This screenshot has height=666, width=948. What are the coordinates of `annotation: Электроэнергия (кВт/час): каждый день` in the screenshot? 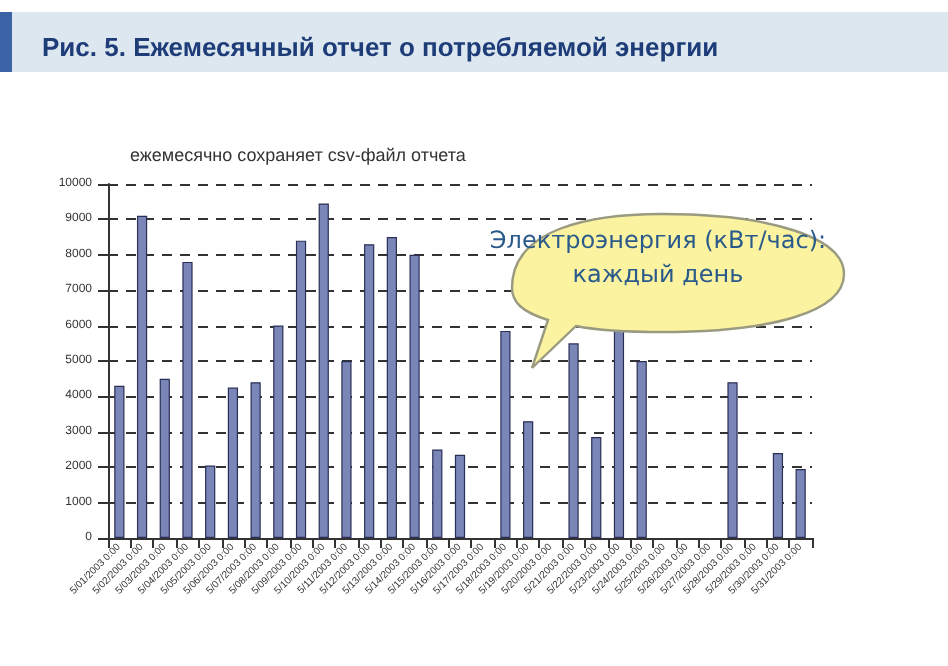 It's located at (658, 258).